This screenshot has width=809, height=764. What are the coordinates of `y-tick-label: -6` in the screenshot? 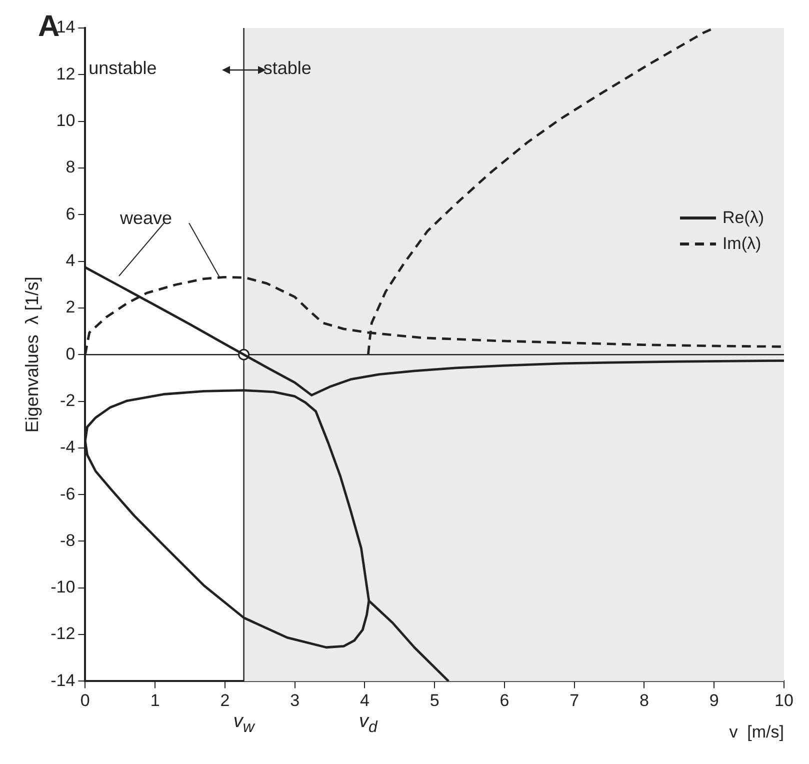 It's located at (68, 494).